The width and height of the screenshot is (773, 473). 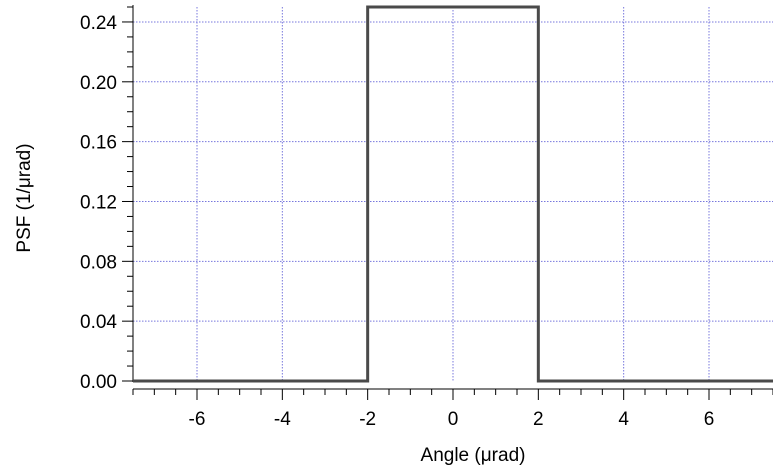 I want to click on y-axis-label: PSF (1/μrad), so click(x=24, y=197).